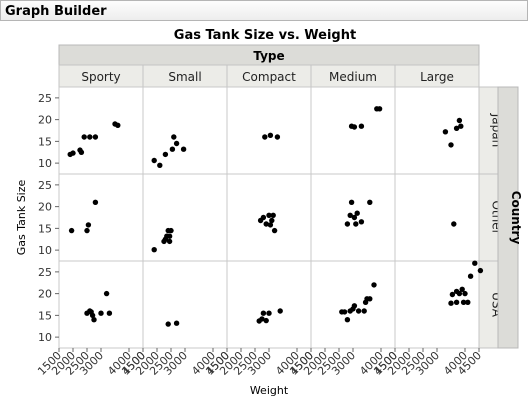 This screenshot has height=403, width=530. I want to click on window-title-bar: Graph Builder, so click(264, 10).